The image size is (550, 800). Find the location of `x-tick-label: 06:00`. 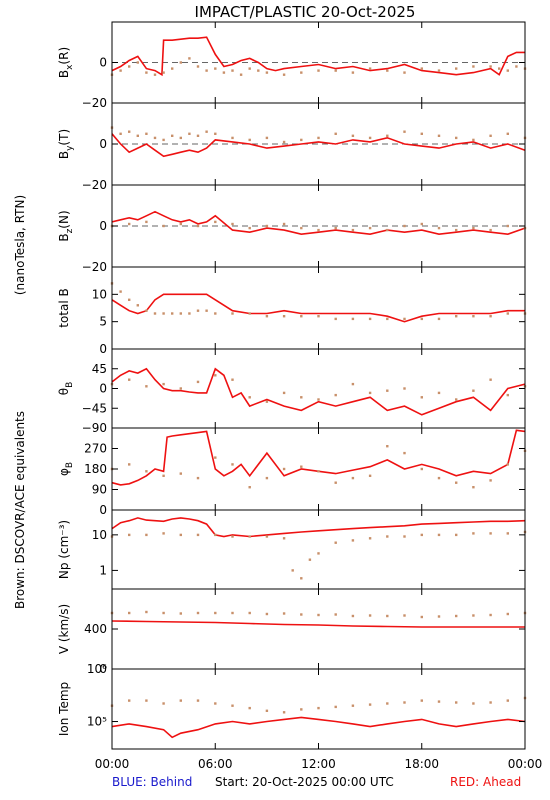

x-tick-label: 06:00 is located at coordinates (215, 764).